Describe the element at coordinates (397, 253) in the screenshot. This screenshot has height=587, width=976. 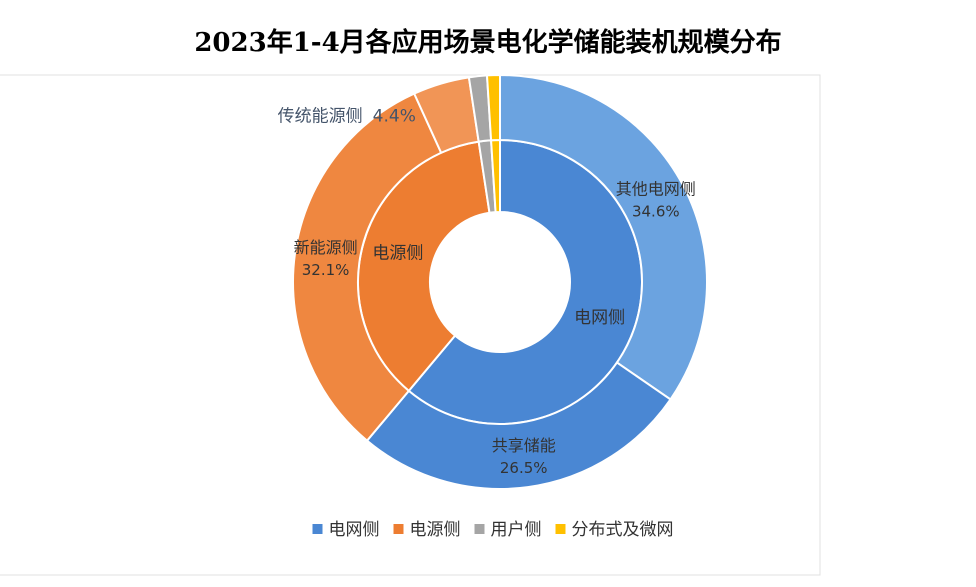
I see `inner-label: 电源侧` at that location.